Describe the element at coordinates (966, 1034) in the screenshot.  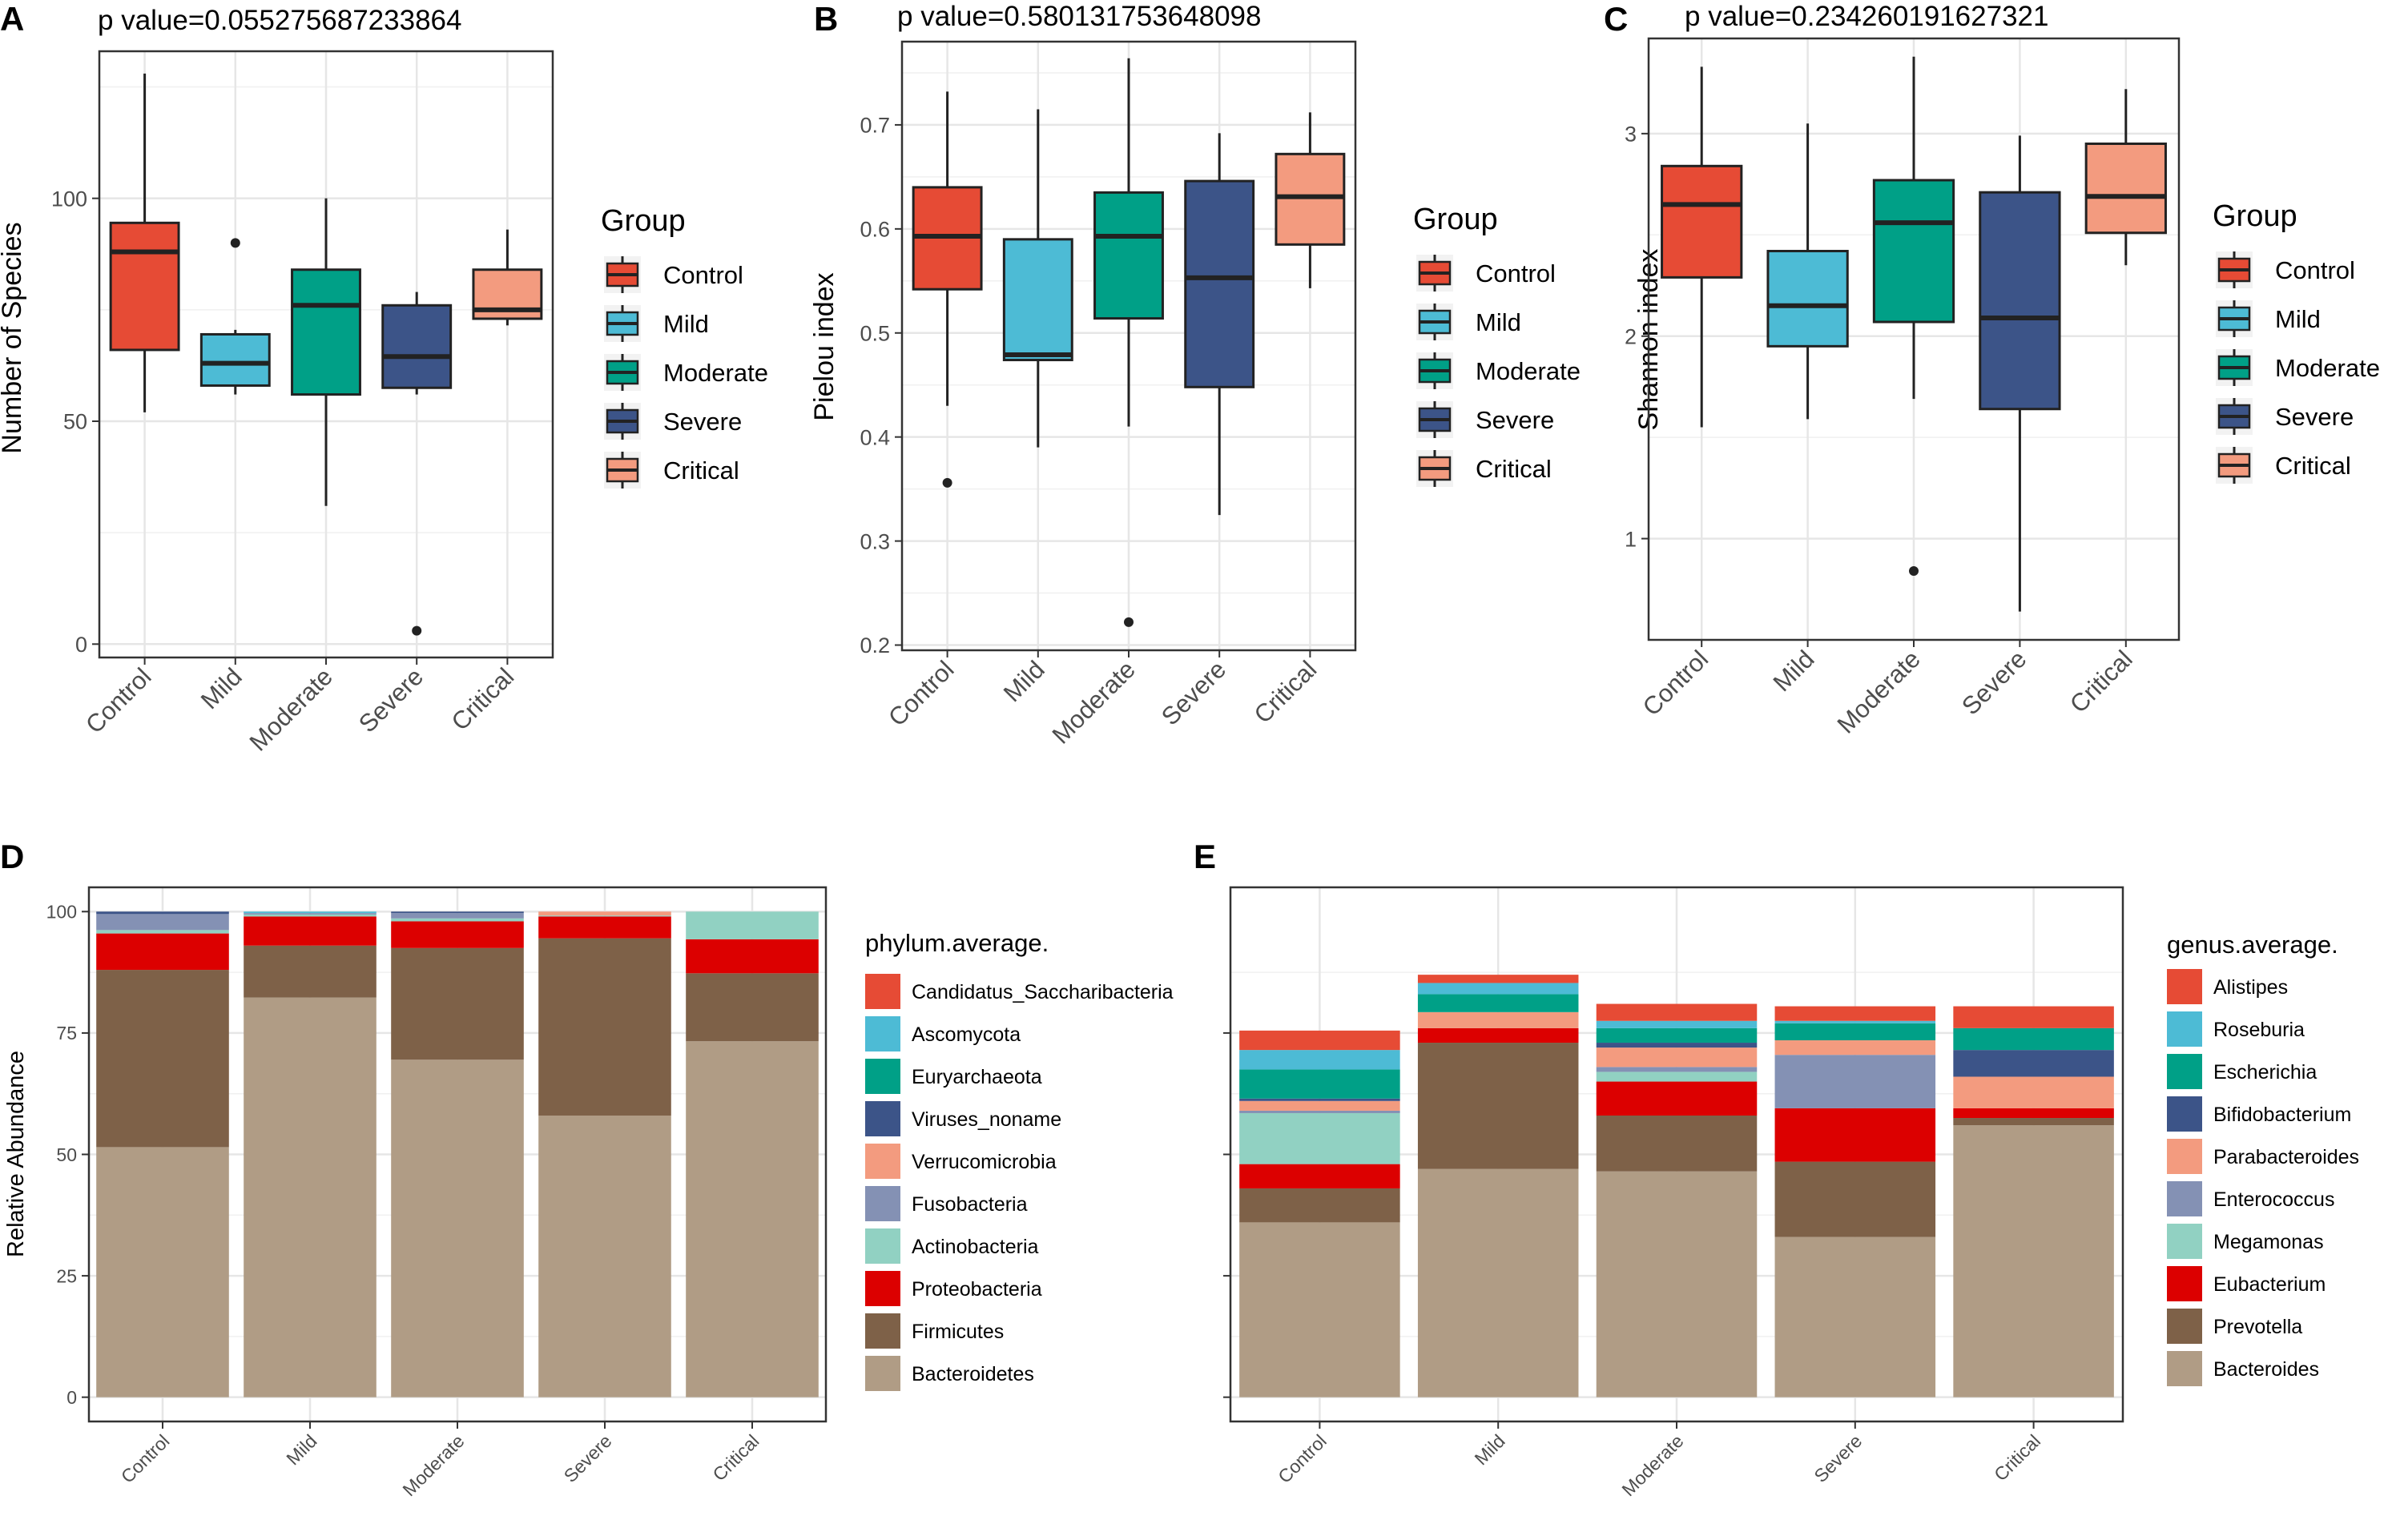
I see `panel-d-legend-label-ascomycota: Ascomycota` at that location.